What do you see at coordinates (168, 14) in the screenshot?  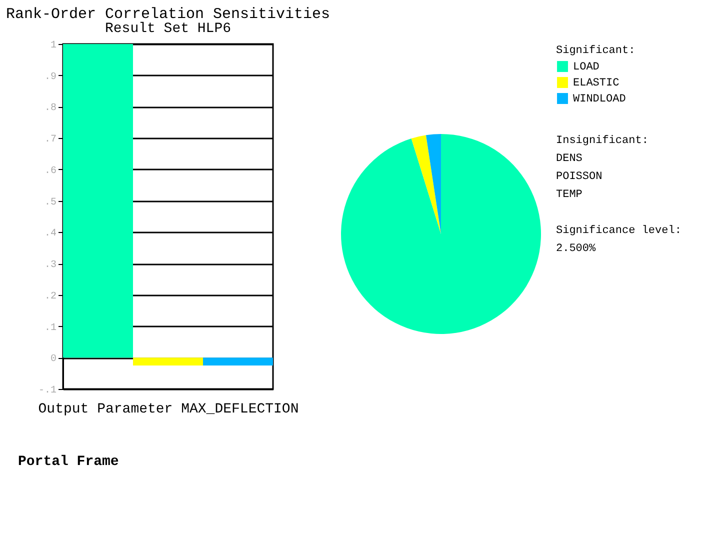 I see `chart-title: Rank-Order Correlation Sensitivities` at bounding box center [168, 14].